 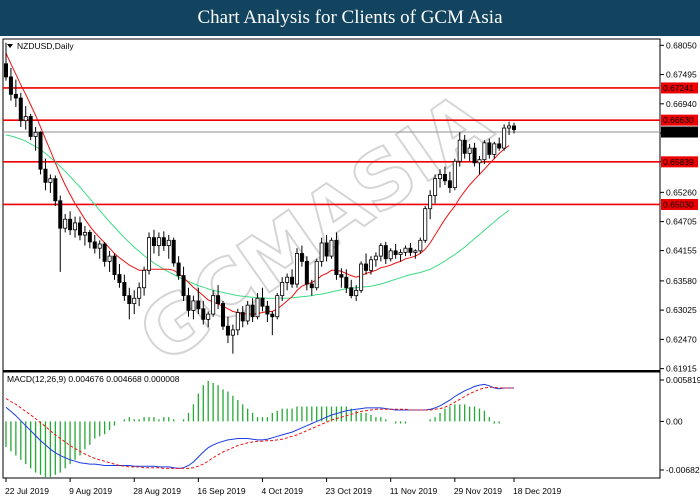 I want to click on date-tick-label: 29 Nov 2019, so click(x=478, y=491).